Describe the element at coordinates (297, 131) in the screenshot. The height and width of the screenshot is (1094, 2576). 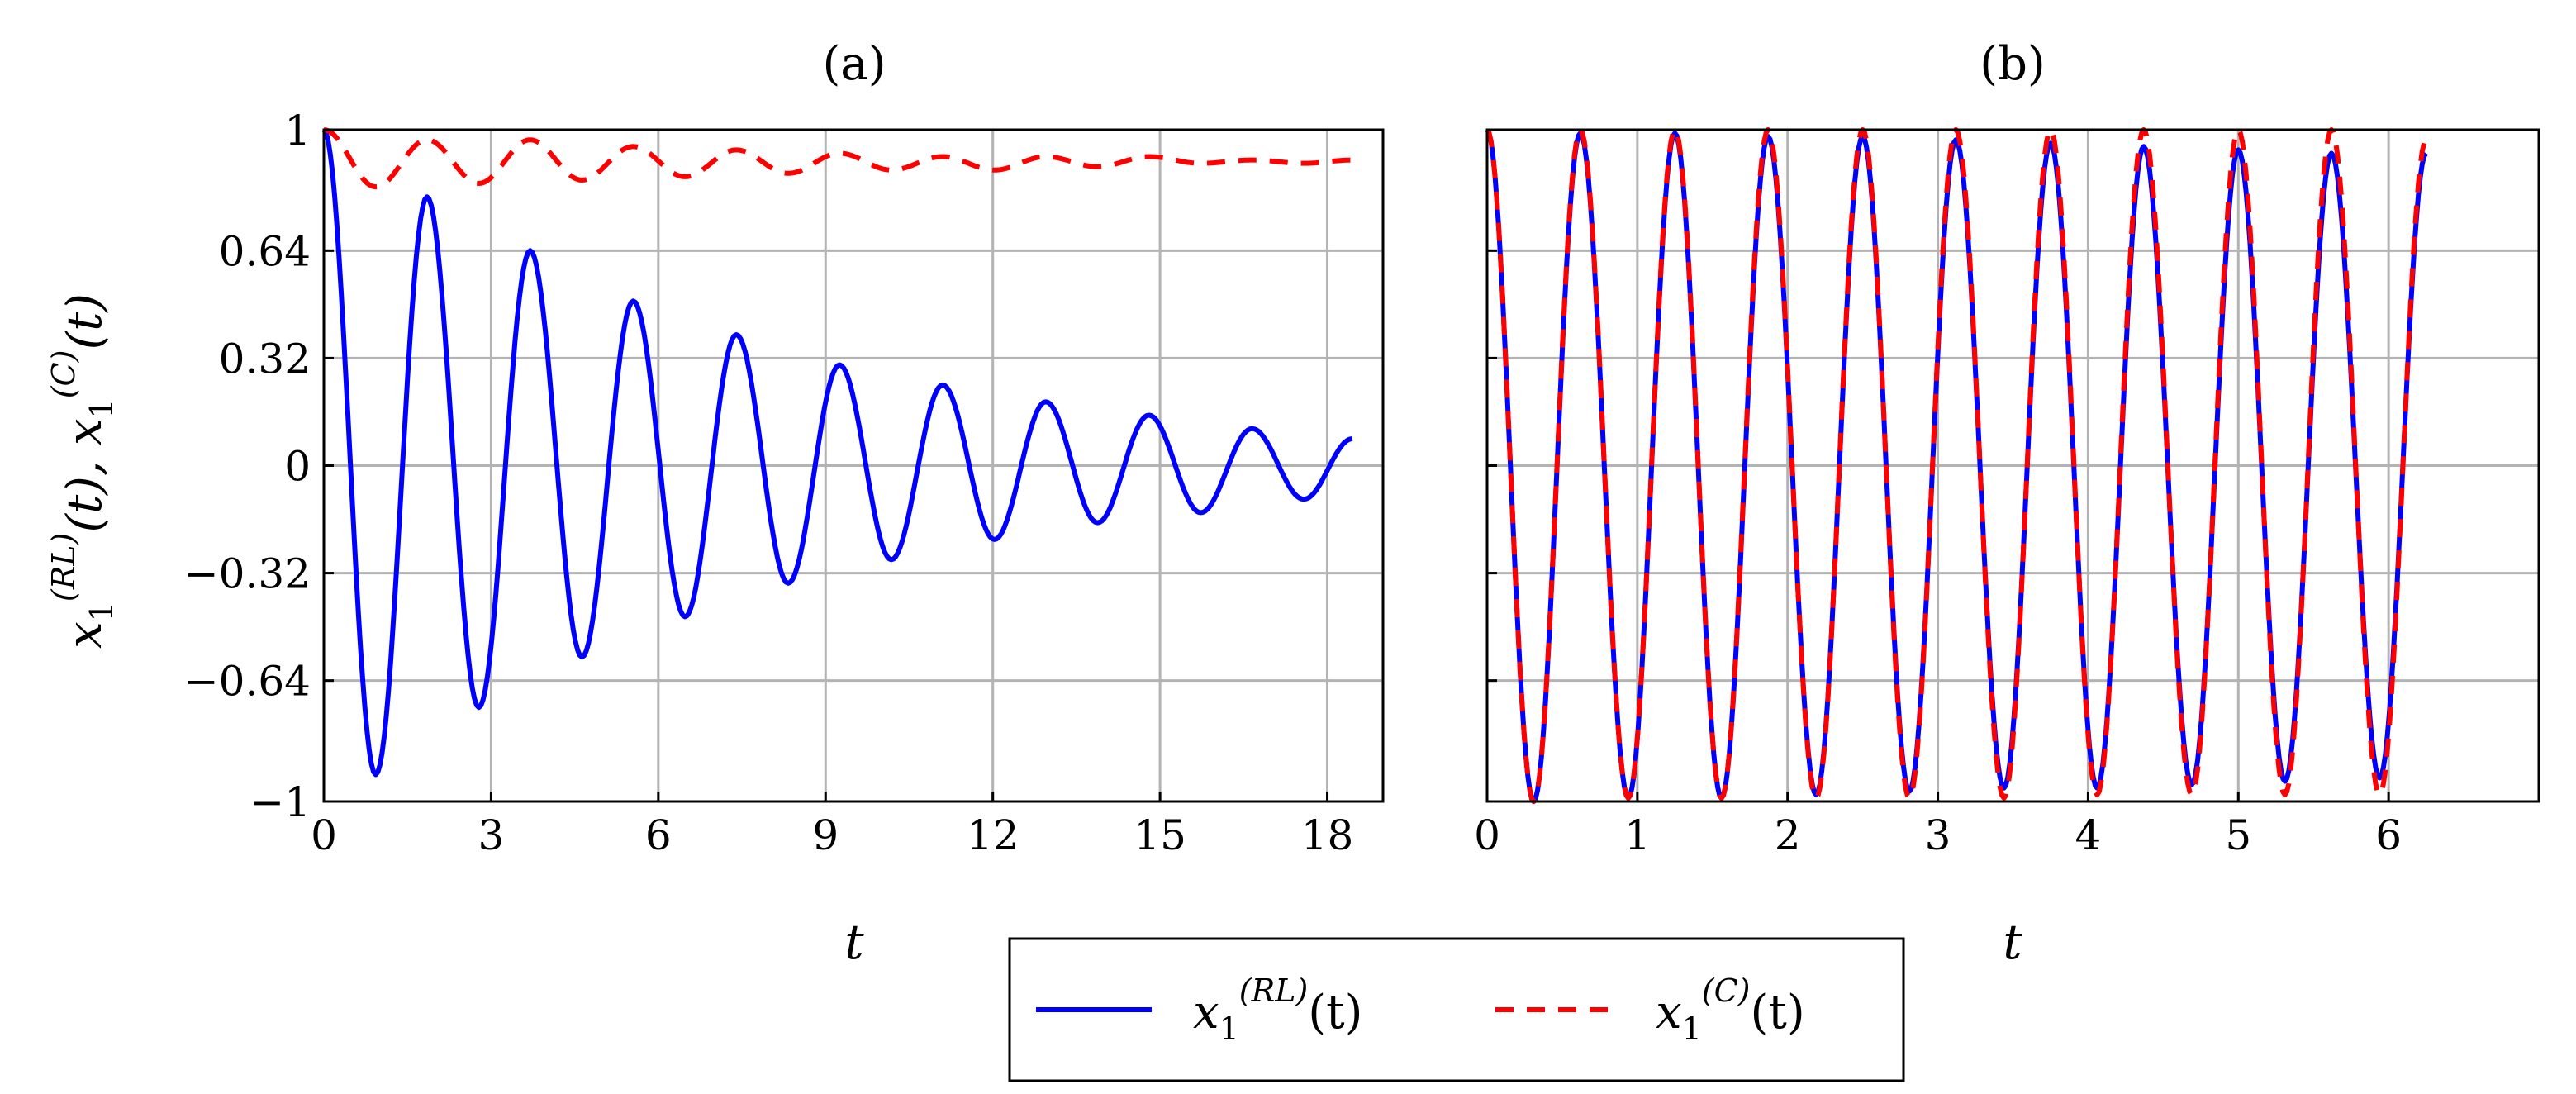
I see `y-tick-label: 1` at that location.